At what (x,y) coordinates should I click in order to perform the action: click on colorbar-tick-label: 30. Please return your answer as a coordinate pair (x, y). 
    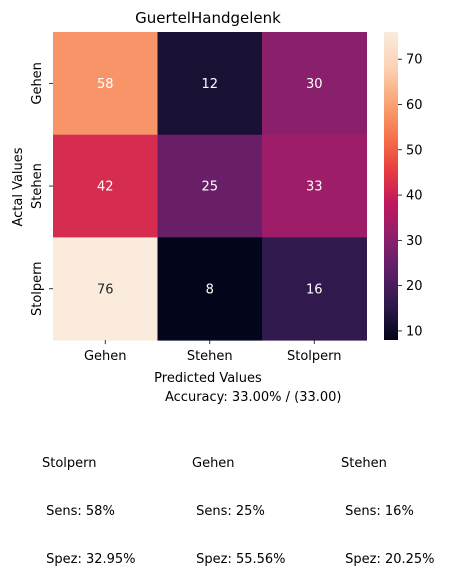
    Looking at the image, I should click on (414, 241).